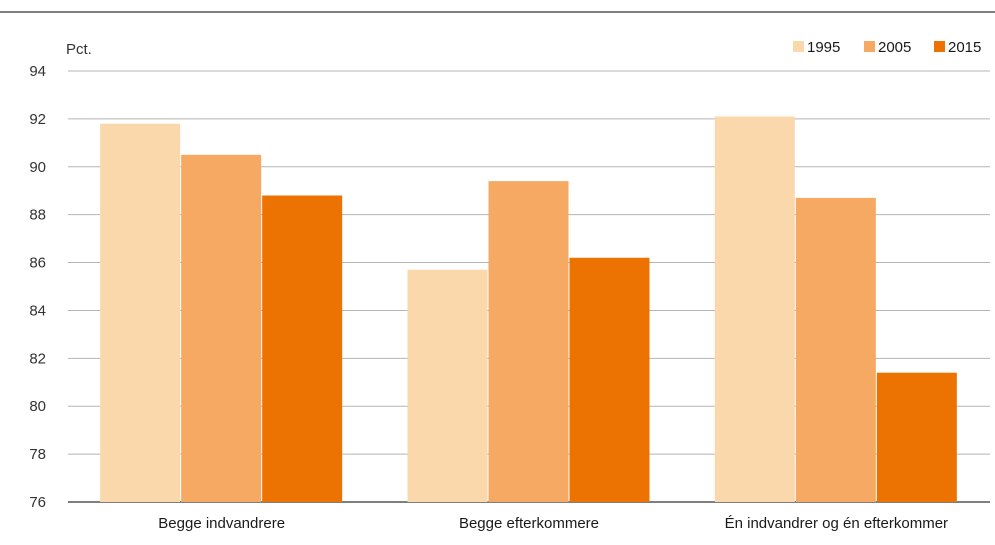 The image size is (995, 545). What do you see at coordinates (37, 263) in the screenshot?
I see `y-tick-label: 86` at bounding box center [37, 263].